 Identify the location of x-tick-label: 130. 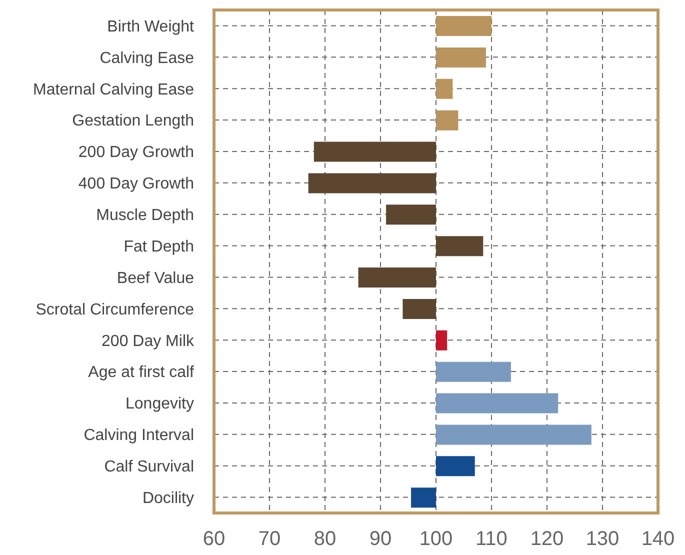
(603, 539).